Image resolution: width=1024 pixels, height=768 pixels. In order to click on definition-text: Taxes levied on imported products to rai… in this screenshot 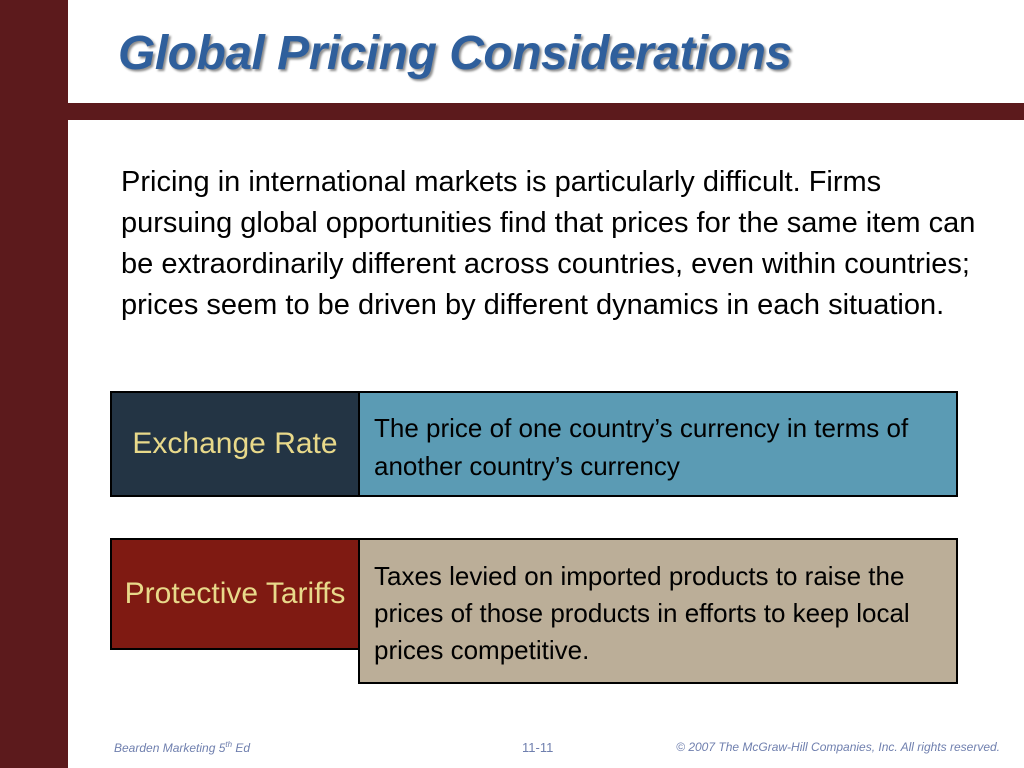, I will do `click(642, 613)`.